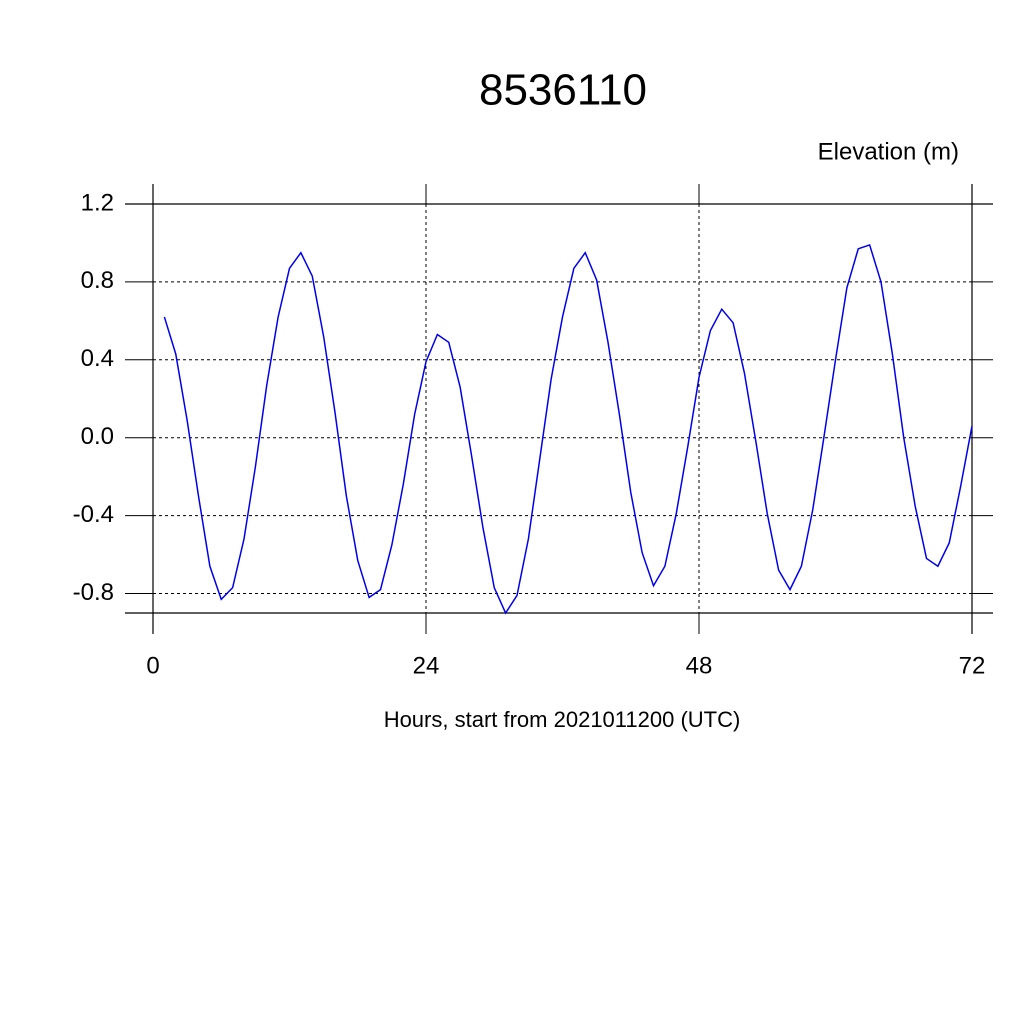 The image size is (1024, 1024). What do you see at coordinates (426, 665) in the screenshot?
I see `x-tick-label: 24` at bounding box center [426, 665].